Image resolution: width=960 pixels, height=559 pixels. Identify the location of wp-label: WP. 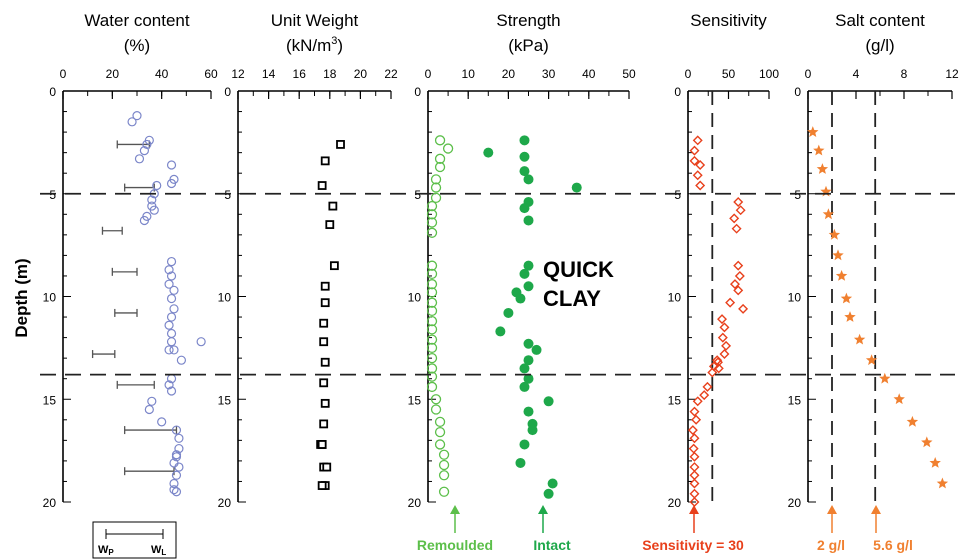
(106, 550).